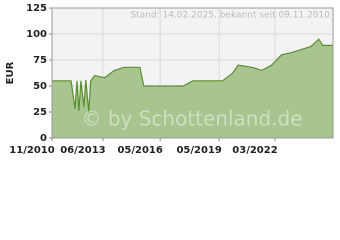 The width and height of the screenshot is (340, 240). What do you see at coordinates (40, 60) in the screenshot?
I see `y-tick-label: 75` at bounding box center [40, 60].